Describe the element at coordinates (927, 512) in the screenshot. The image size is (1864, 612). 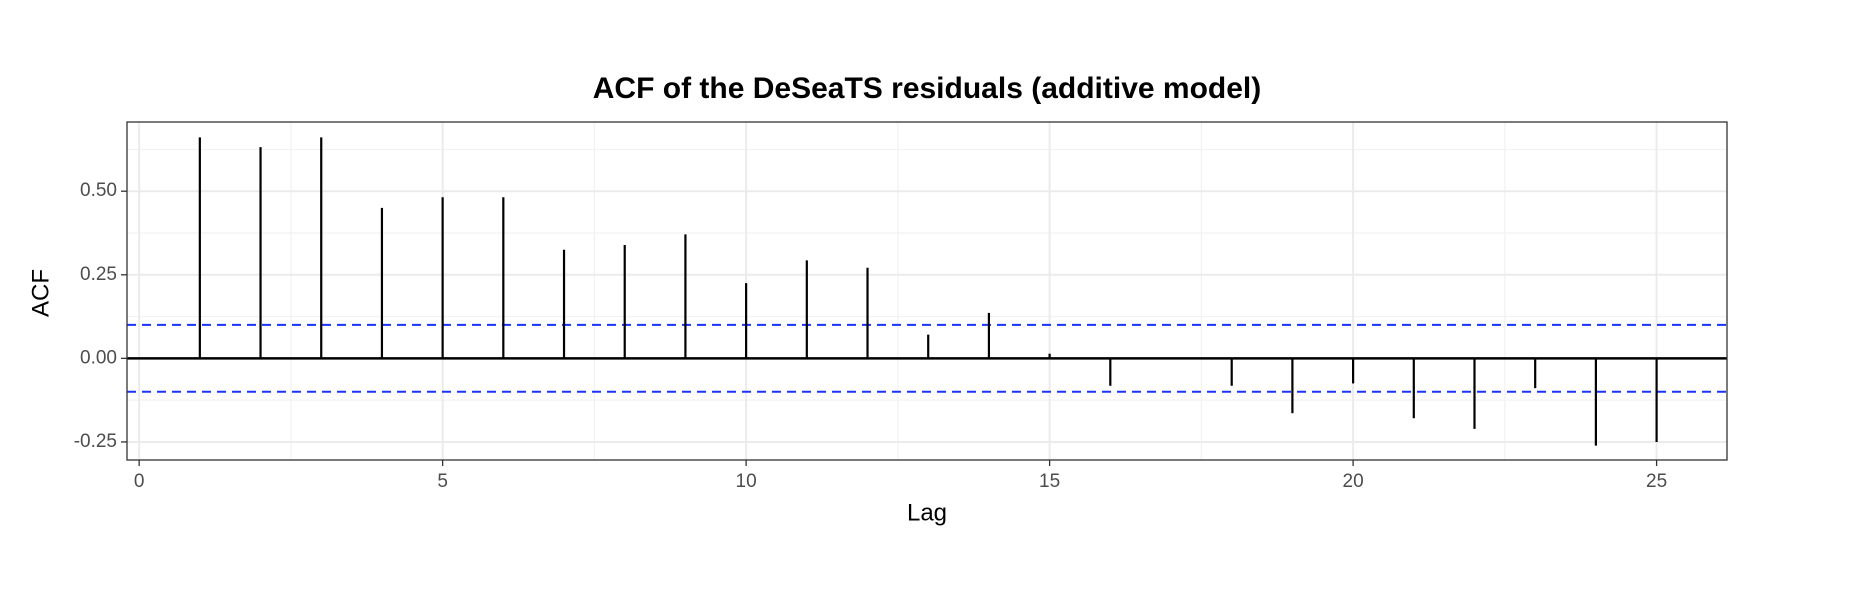
I see `x-axis-title: Lag` at that location.